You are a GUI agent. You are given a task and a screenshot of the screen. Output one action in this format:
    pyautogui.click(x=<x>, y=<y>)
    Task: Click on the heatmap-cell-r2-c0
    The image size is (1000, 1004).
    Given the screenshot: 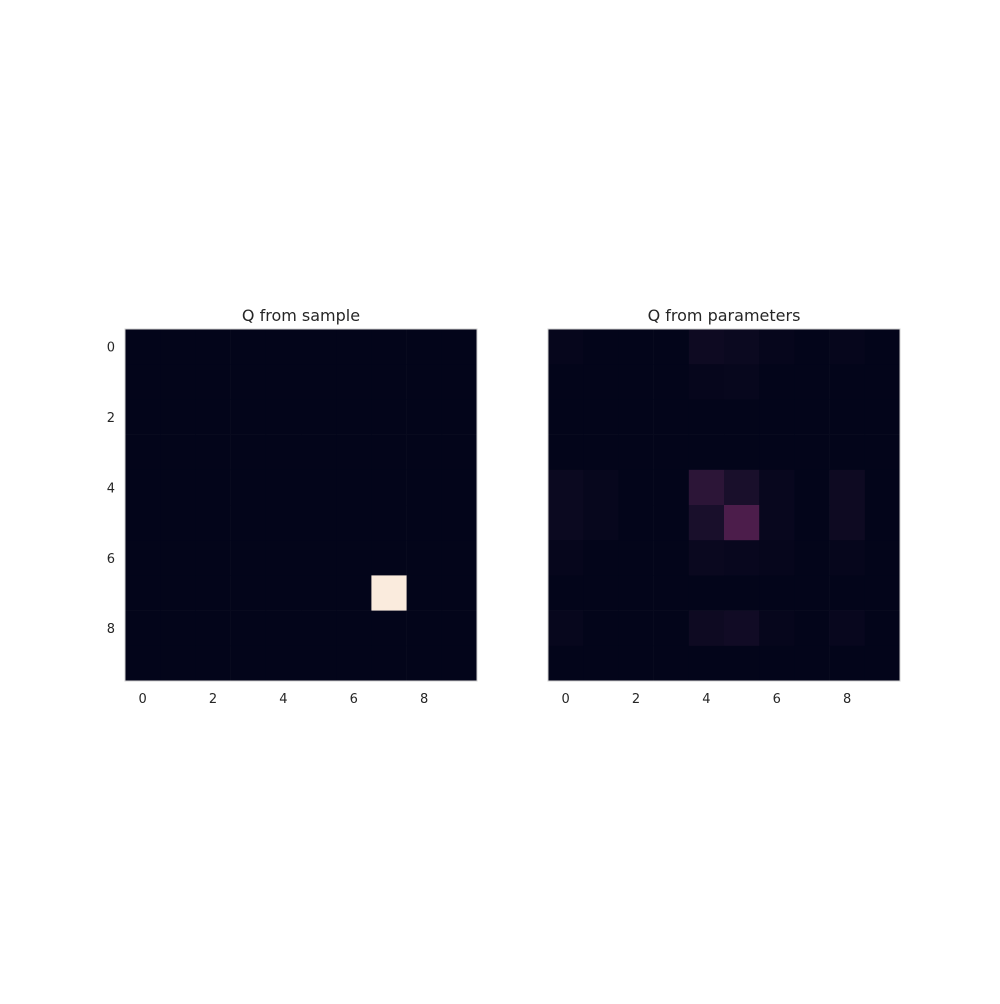 What is the action you would take?
    pyautogui.click(x=566, y=417)
    